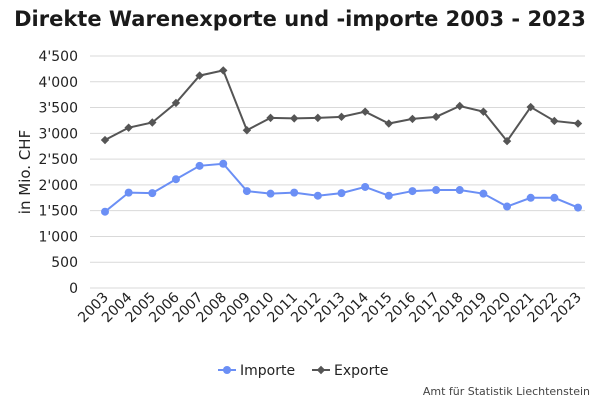 The image size is (600, 400). Describe the element at coordinates (58, 109) in the screenshot. I see `y-tick-label: 3'500` at that location.